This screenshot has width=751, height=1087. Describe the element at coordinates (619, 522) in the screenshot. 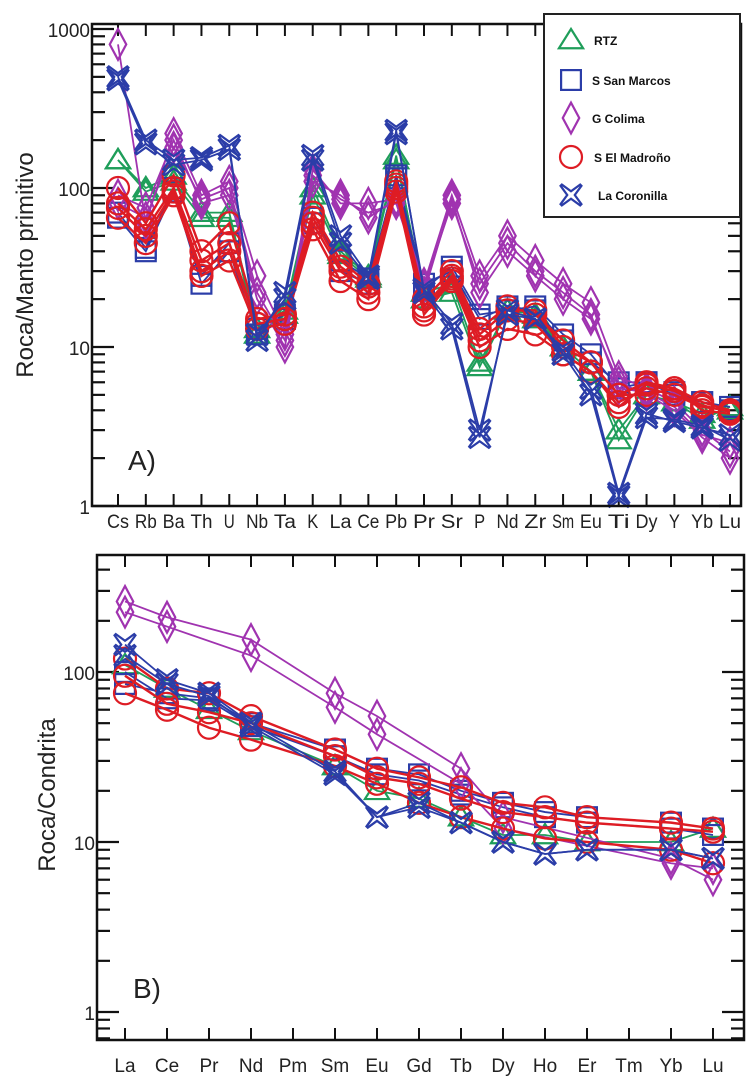

I see `x-tick-label-ti: Ti` at that location.